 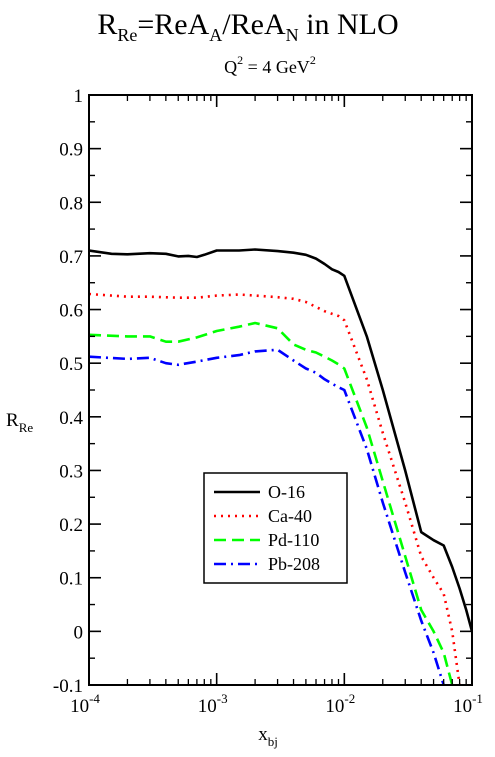 What do you see at coordinates (71, 364) in the screenshot?
I see `y-tick-label: 0.5` at bounding box center [71, 364].